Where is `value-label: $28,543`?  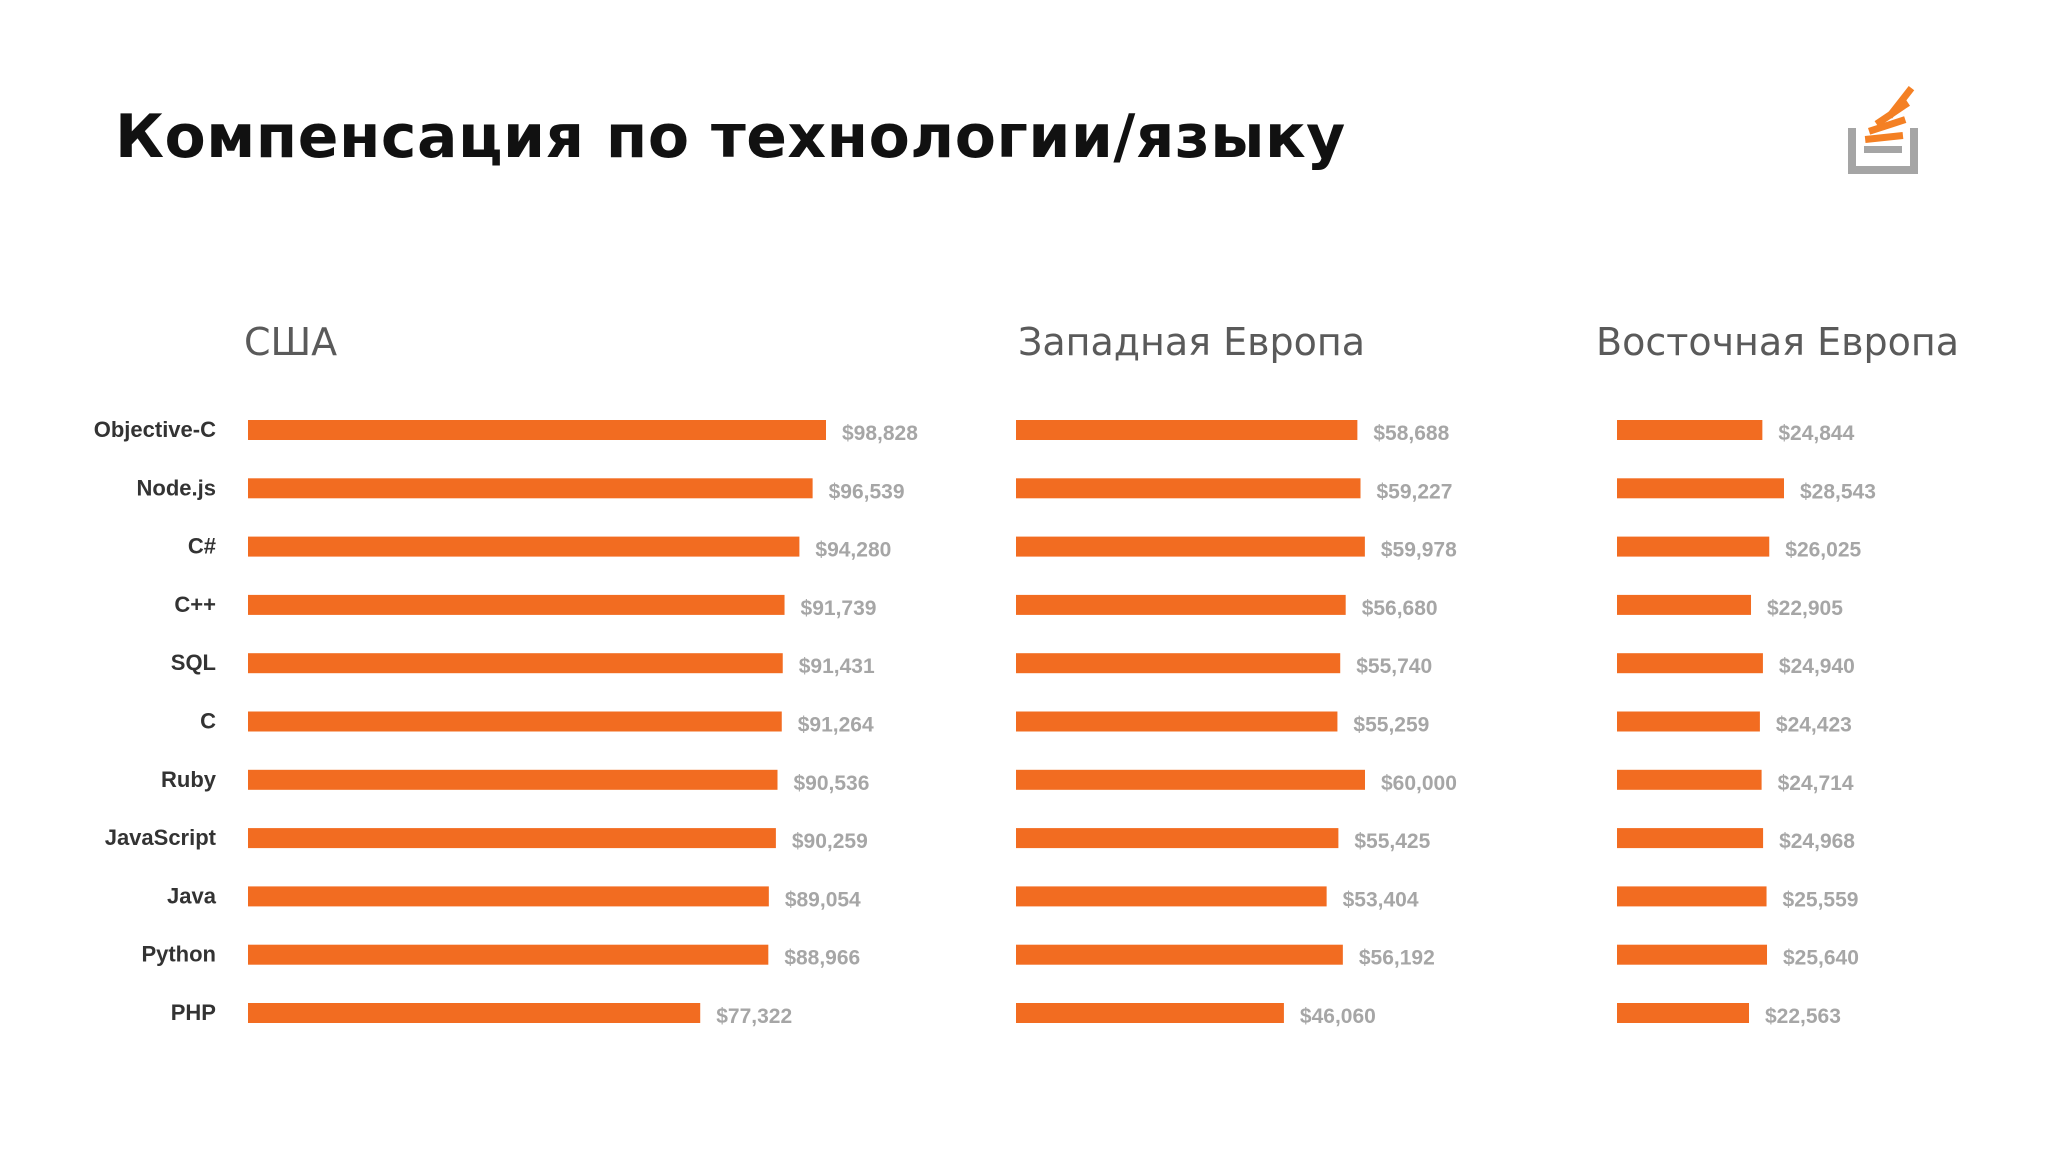 value-label: $28,543 is located at coordinates (1838, 491).